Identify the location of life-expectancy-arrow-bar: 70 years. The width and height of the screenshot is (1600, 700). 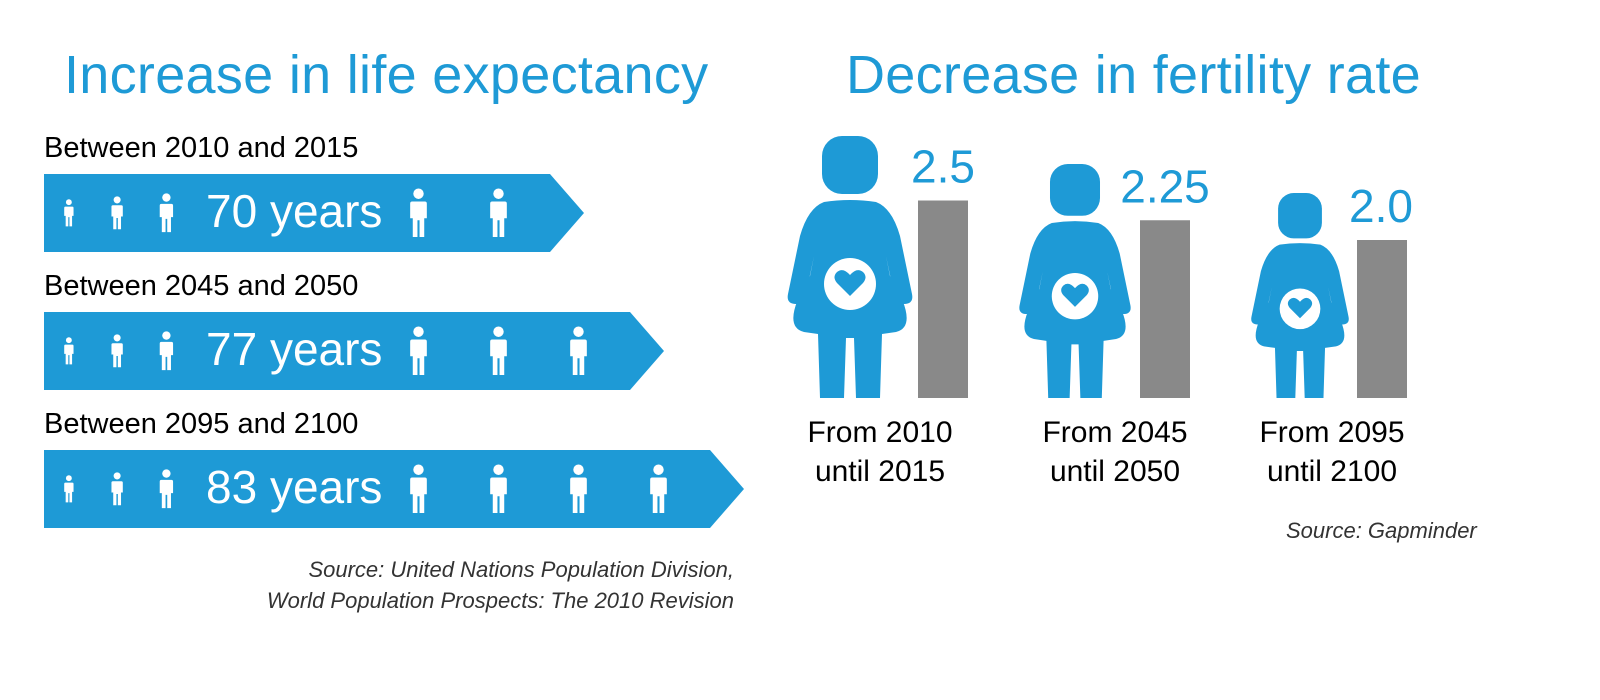
(314, 213).